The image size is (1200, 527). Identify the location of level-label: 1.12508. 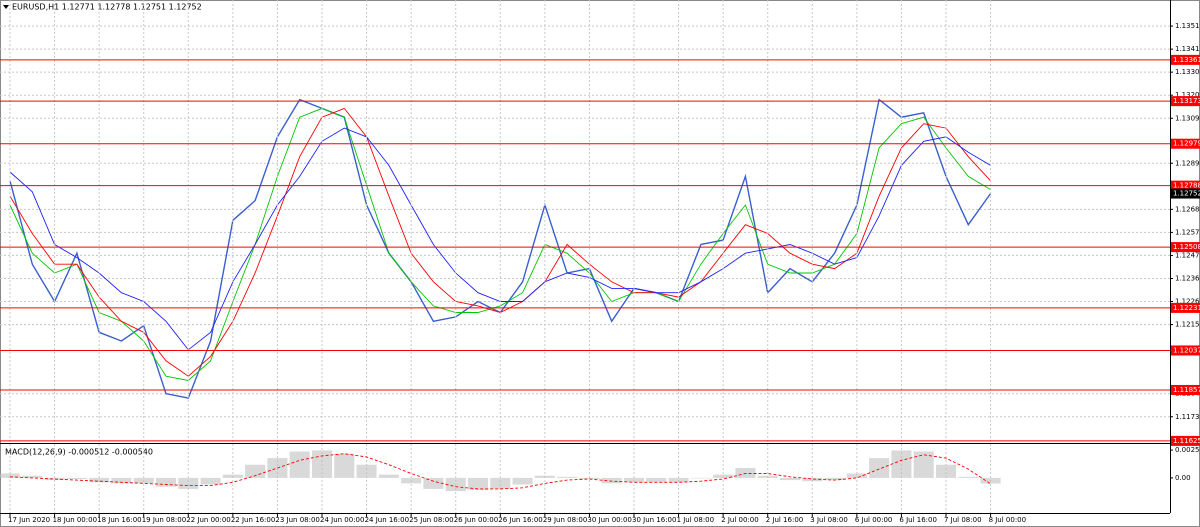
(1186, 247).